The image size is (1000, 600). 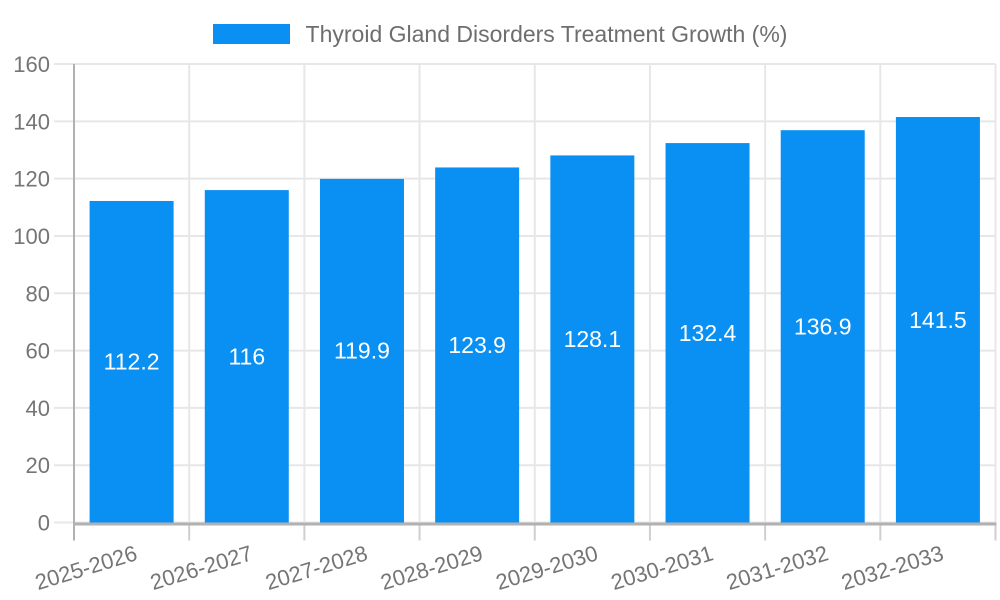 I want to click on bar-value-label: 141.5, so click(x=938, y=320).